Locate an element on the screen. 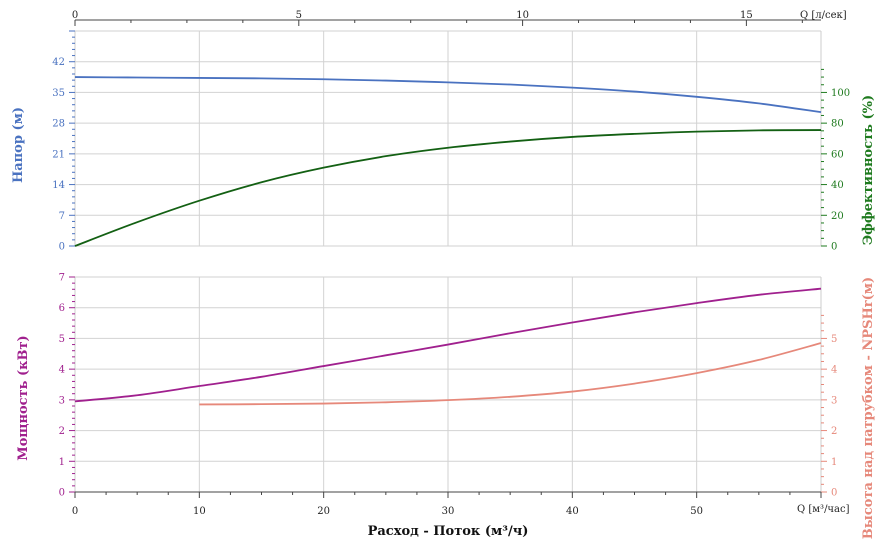 This screenshot has height=544, width=896. right-tick-label: 60 is located at coordinates (837, 154).